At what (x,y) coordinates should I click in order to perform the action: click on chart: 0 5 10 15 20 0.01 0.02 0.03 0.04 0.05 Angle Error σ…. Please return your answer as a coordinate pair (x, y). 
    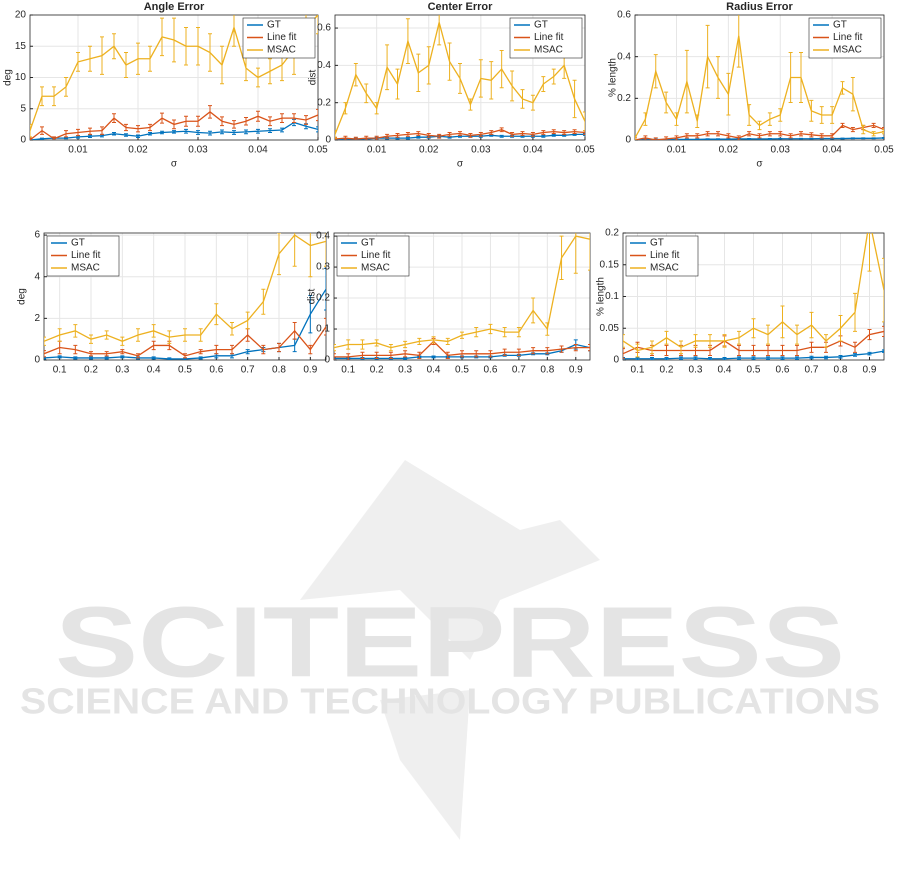
    Looking at the image, I should click on (166, 85).